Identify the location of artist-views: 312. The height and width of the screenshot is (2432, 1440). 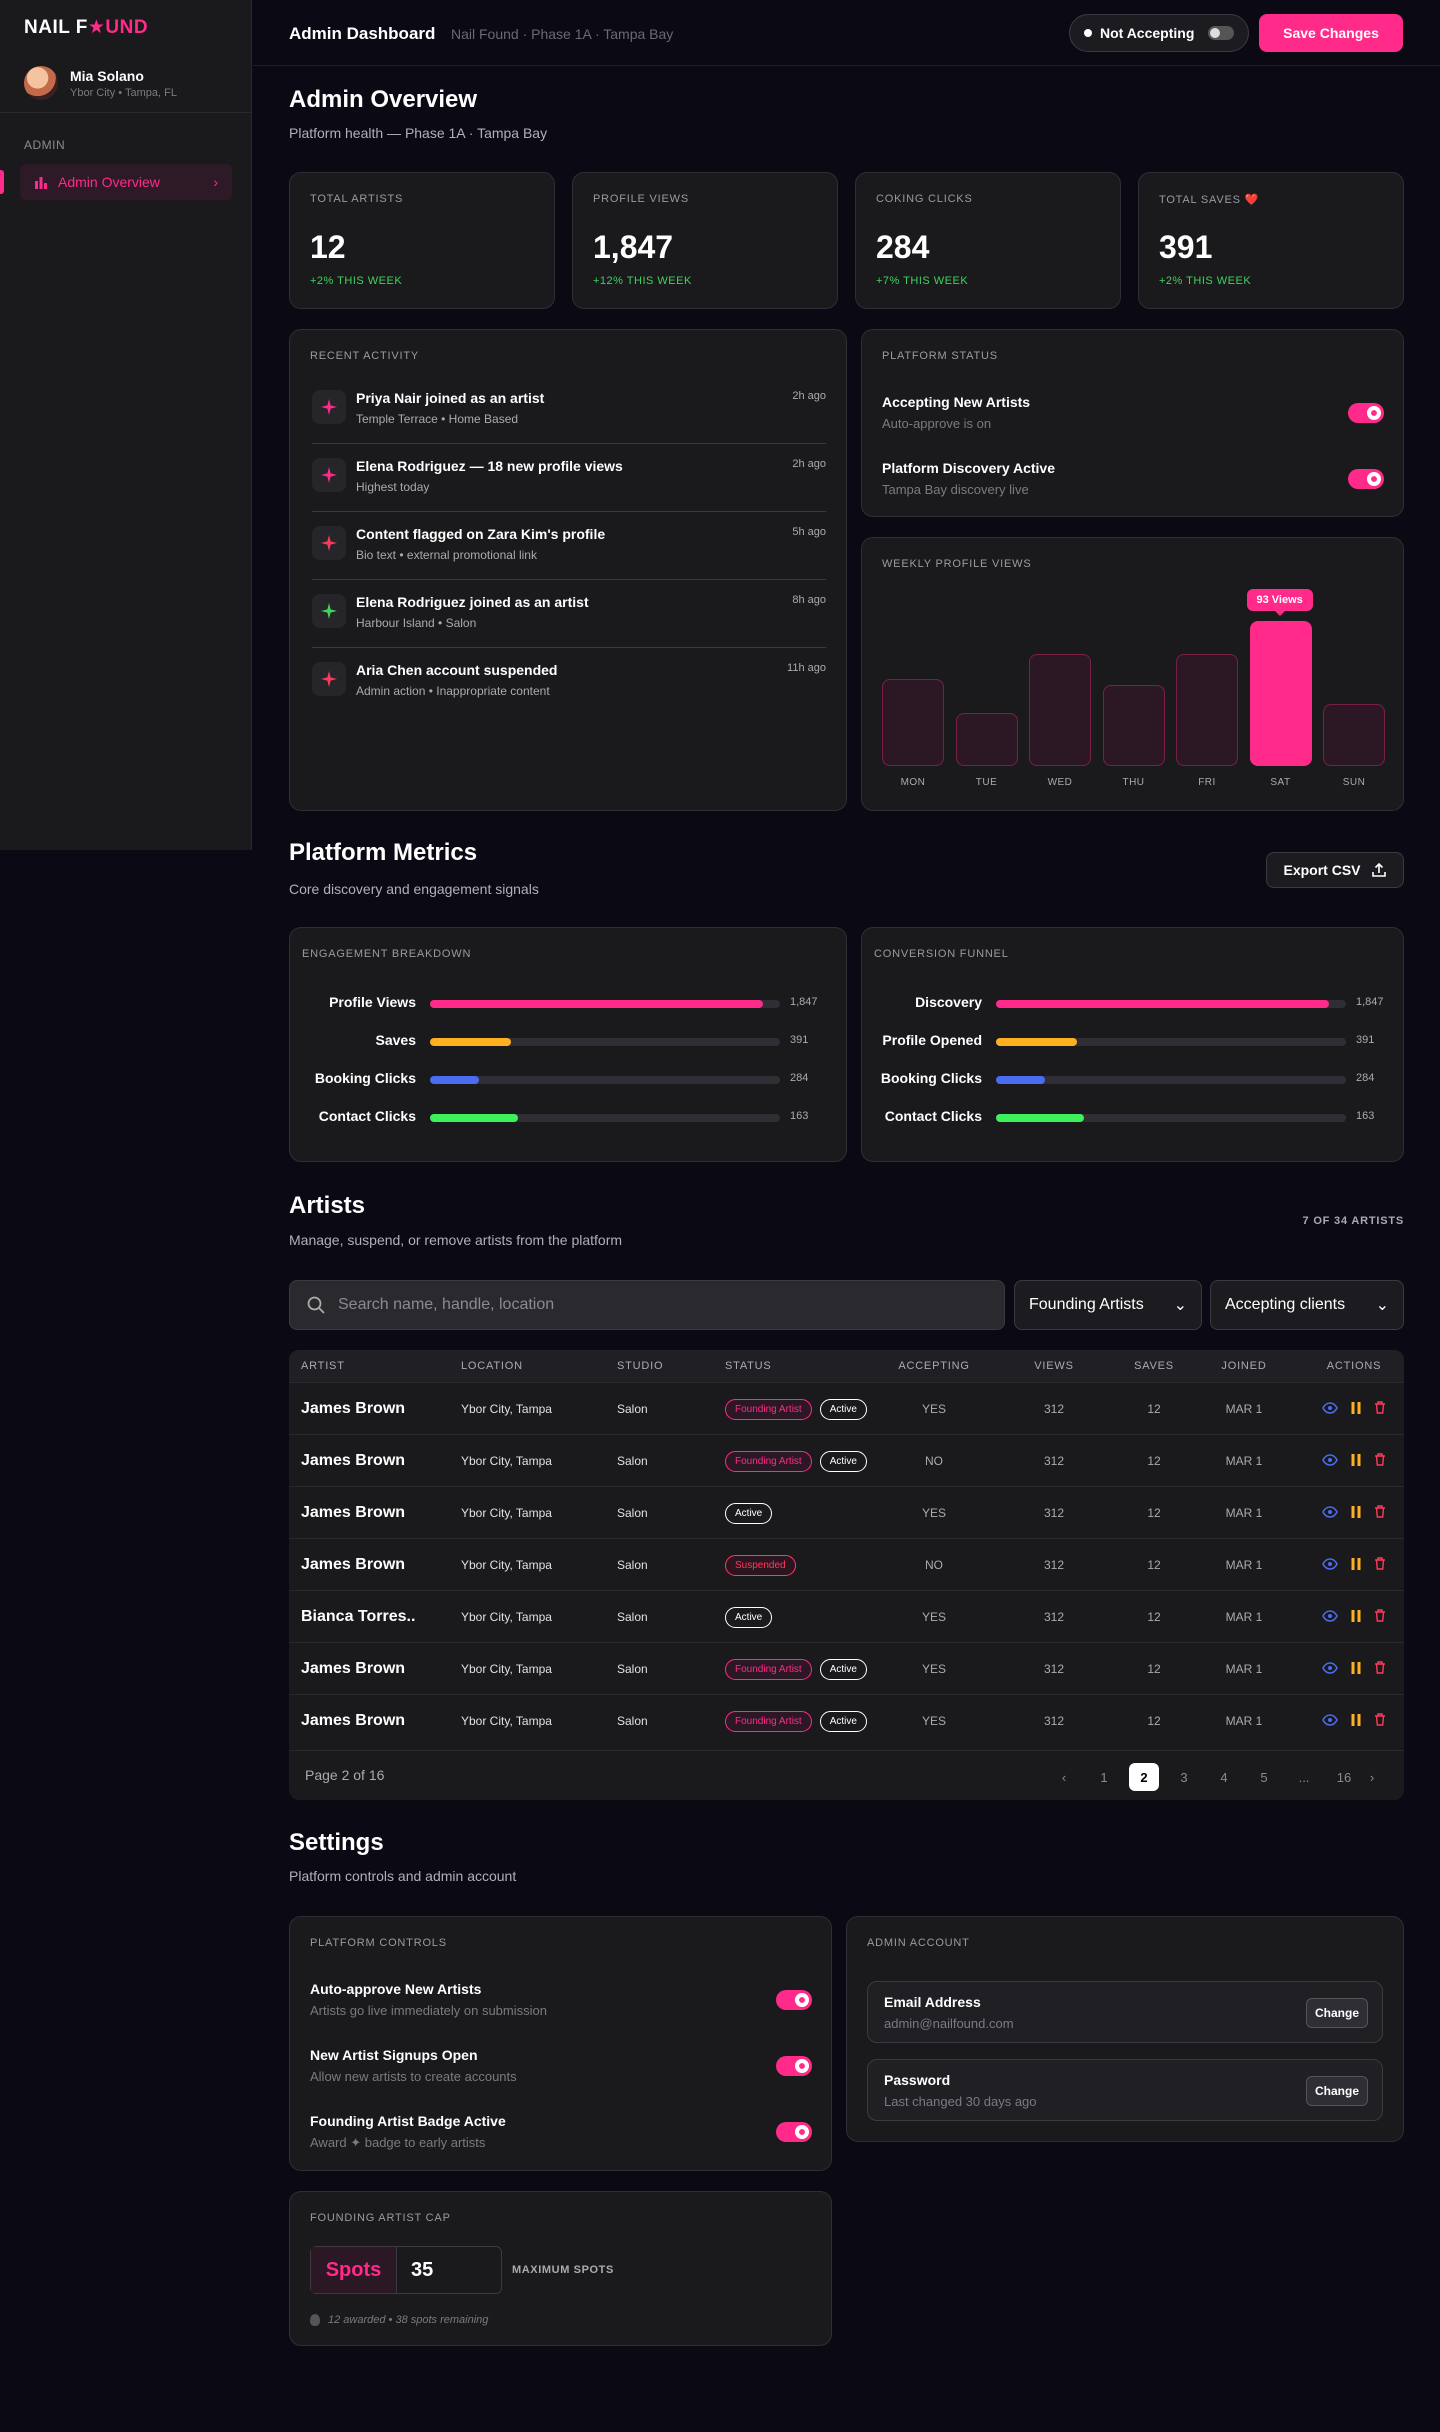
(1054, 1721).